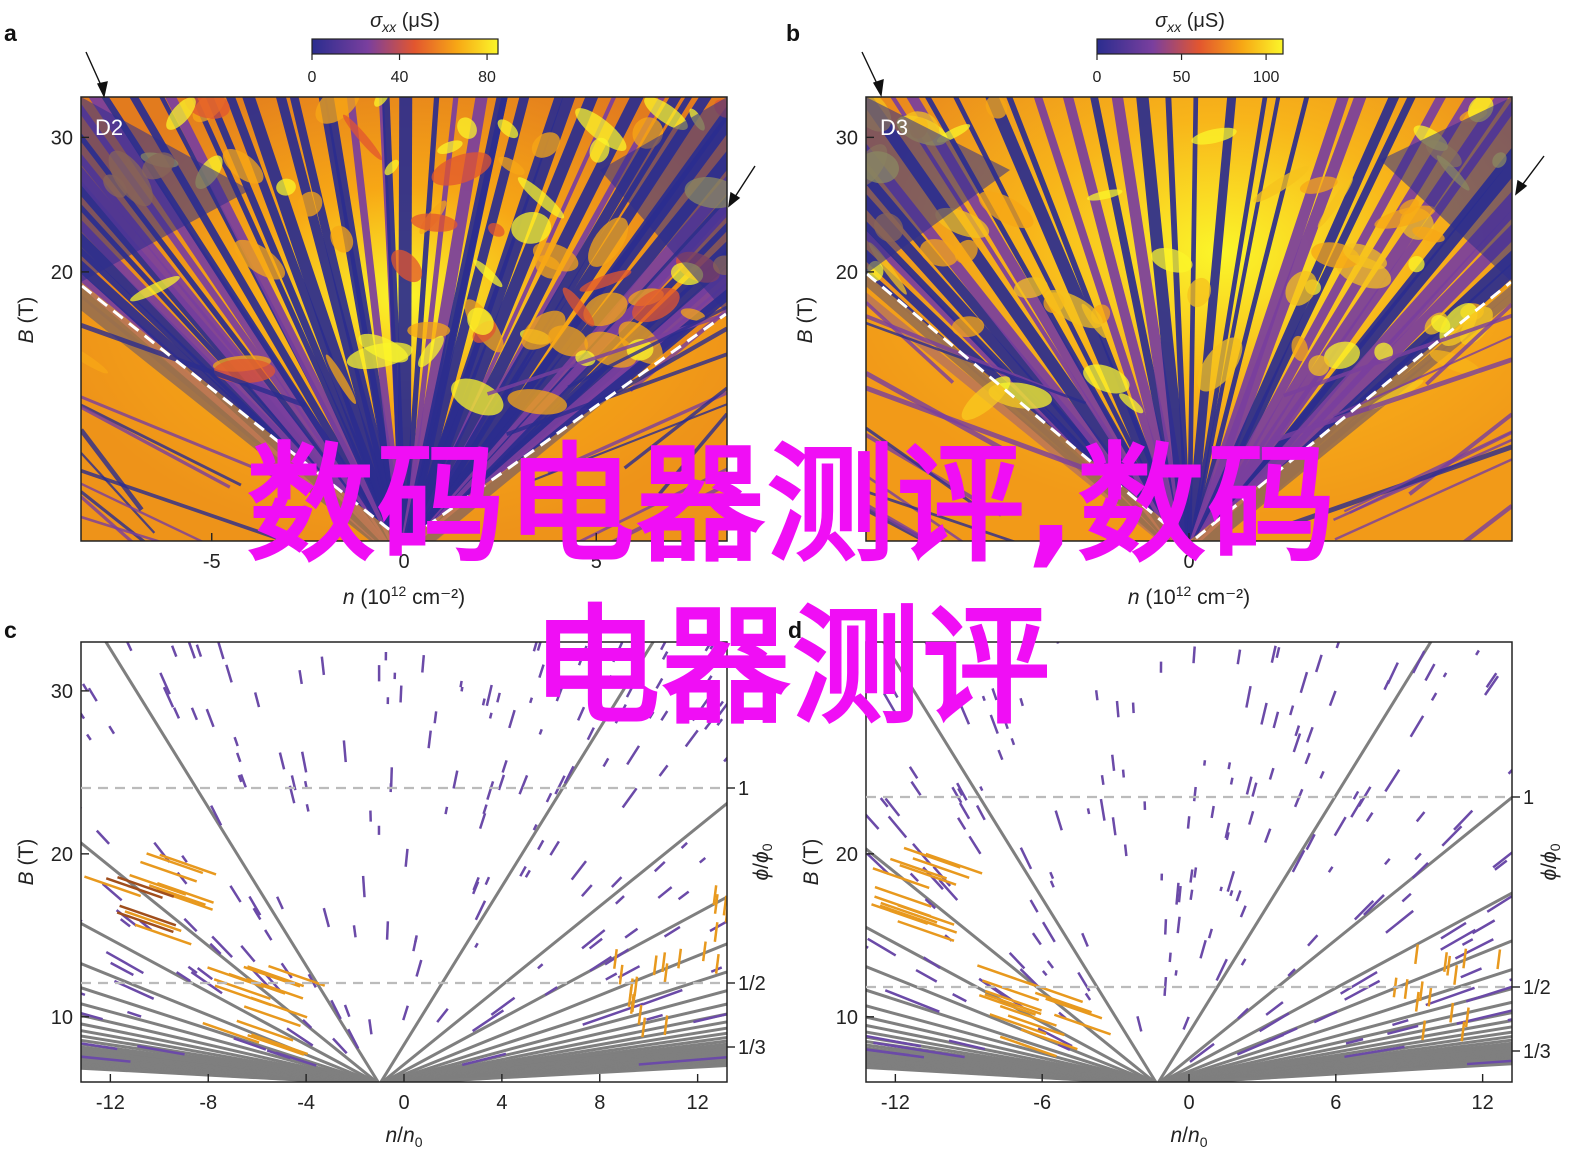  I want to click on heatmap-corner, so click(938, 185).